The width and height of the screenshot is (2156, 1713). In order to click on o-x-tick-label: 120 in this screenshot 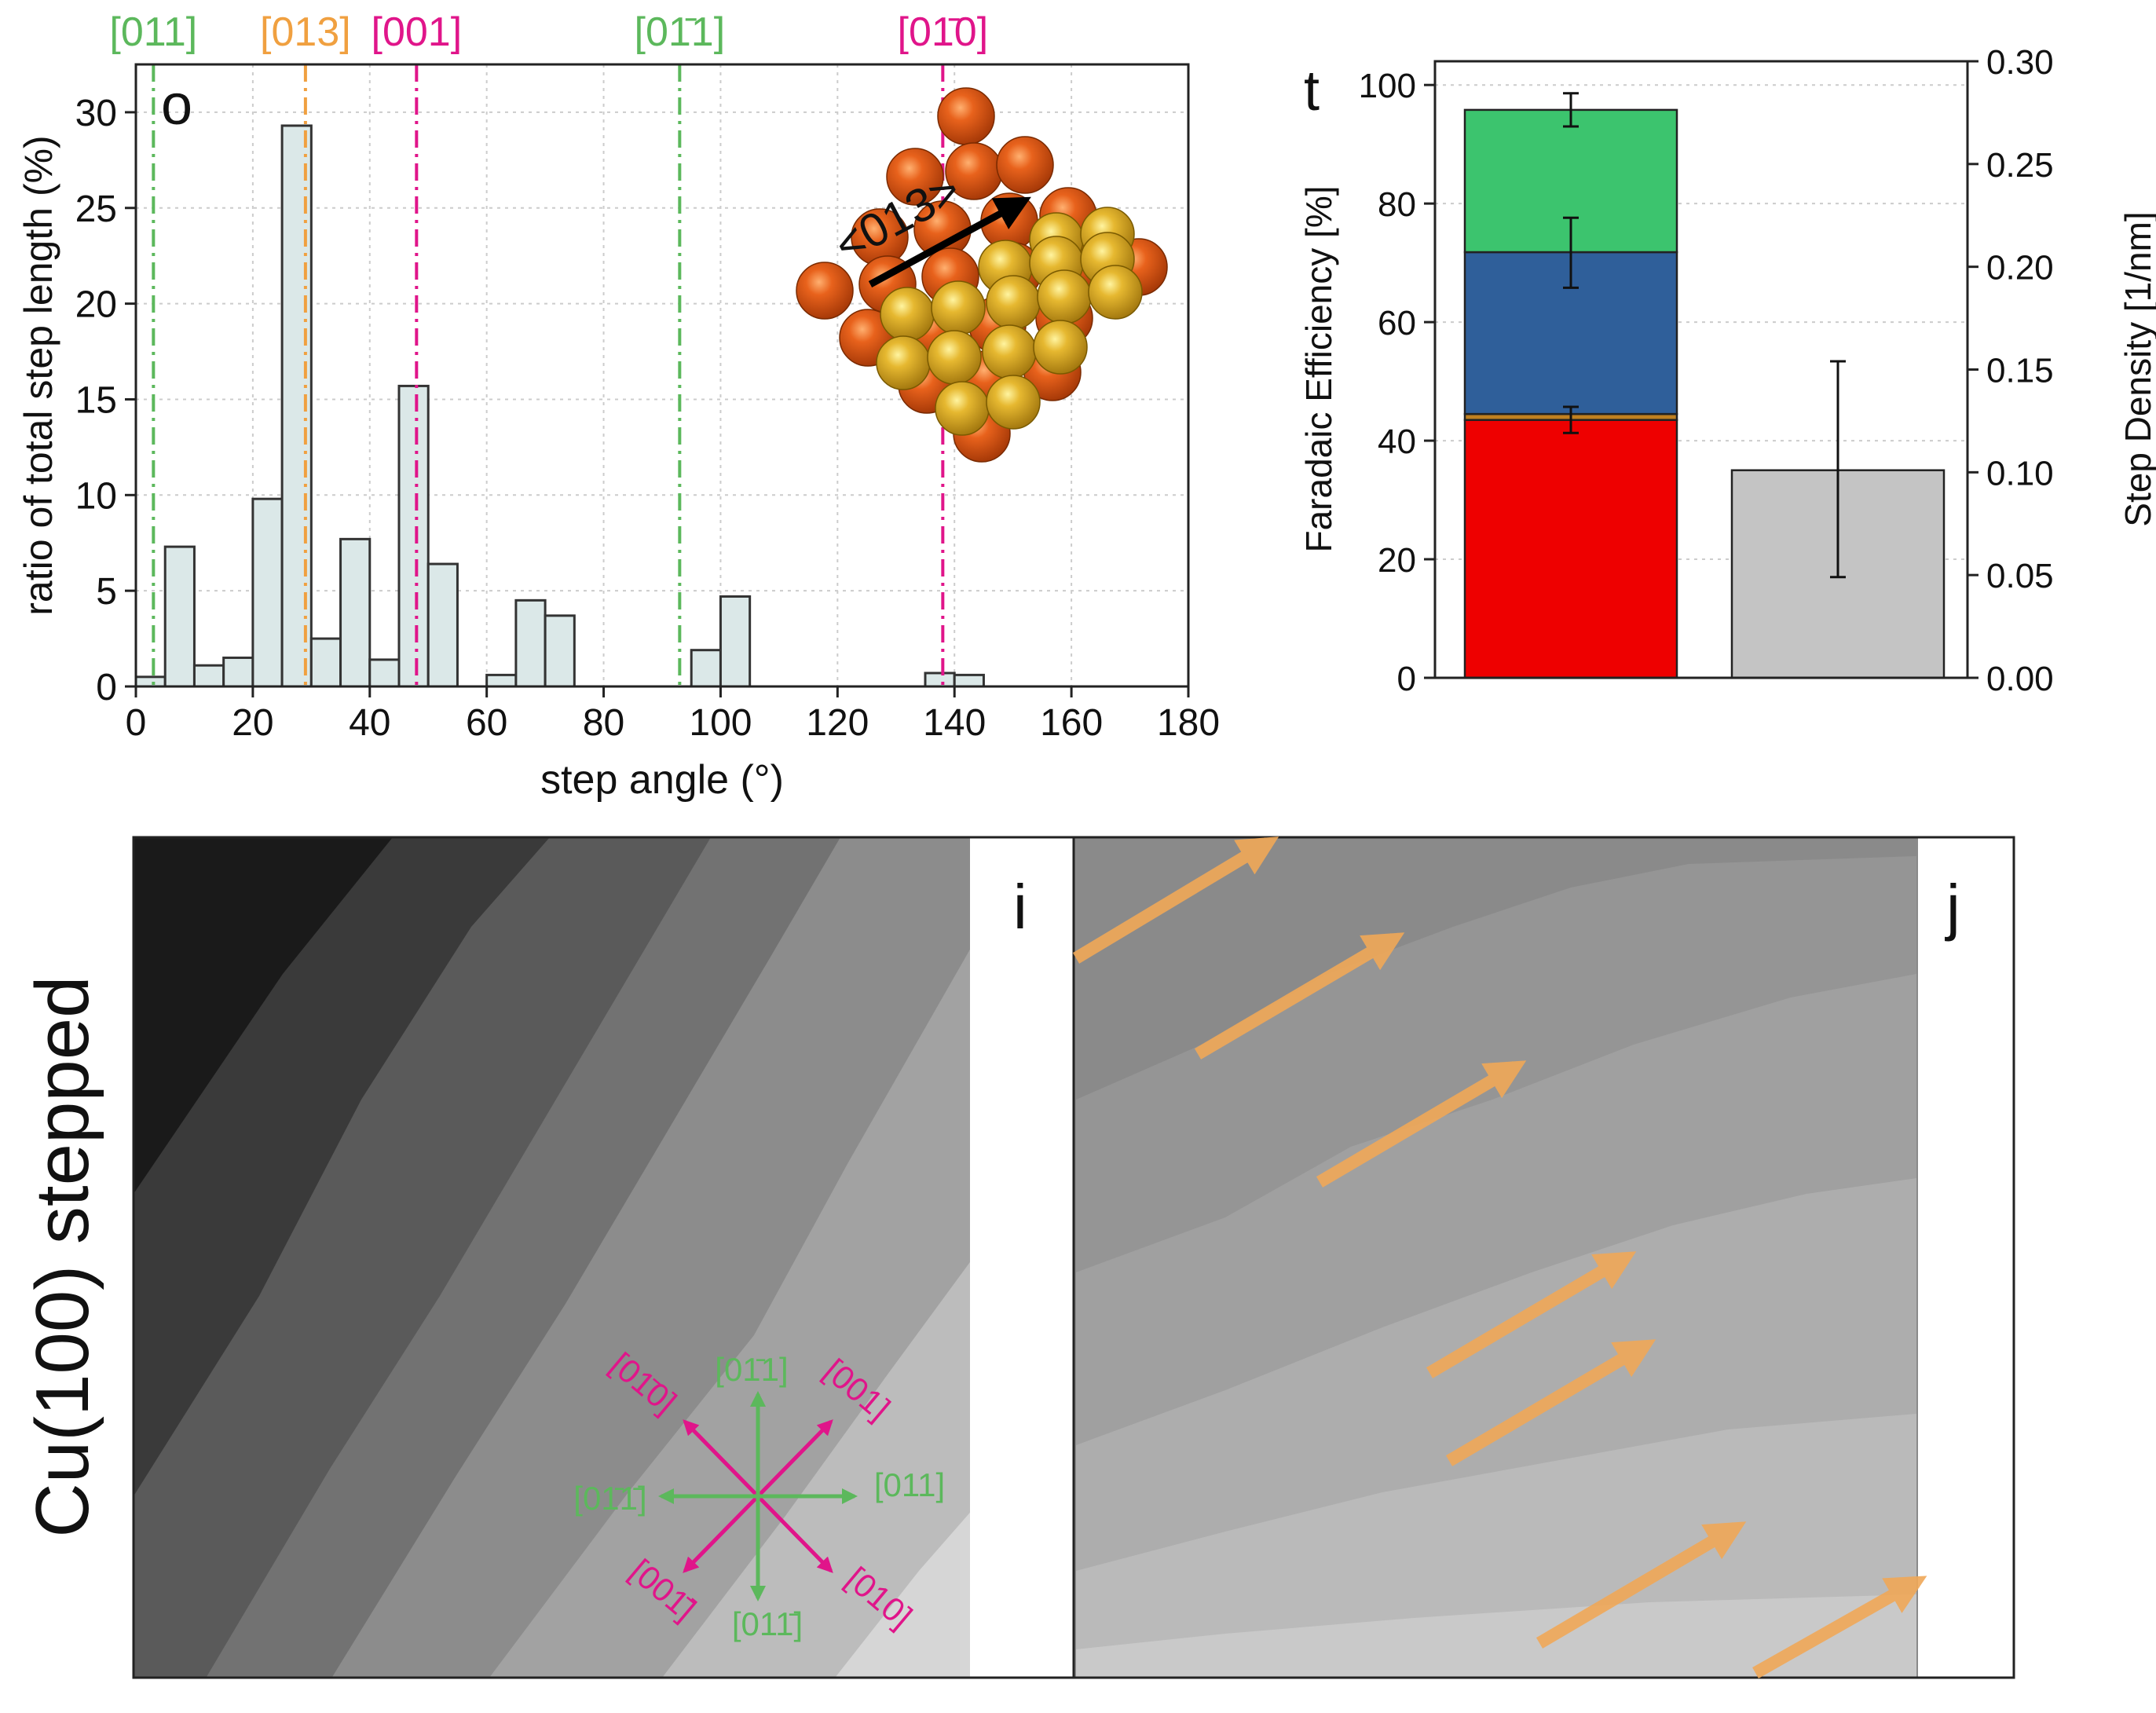, I will do `click(837, 723)`.